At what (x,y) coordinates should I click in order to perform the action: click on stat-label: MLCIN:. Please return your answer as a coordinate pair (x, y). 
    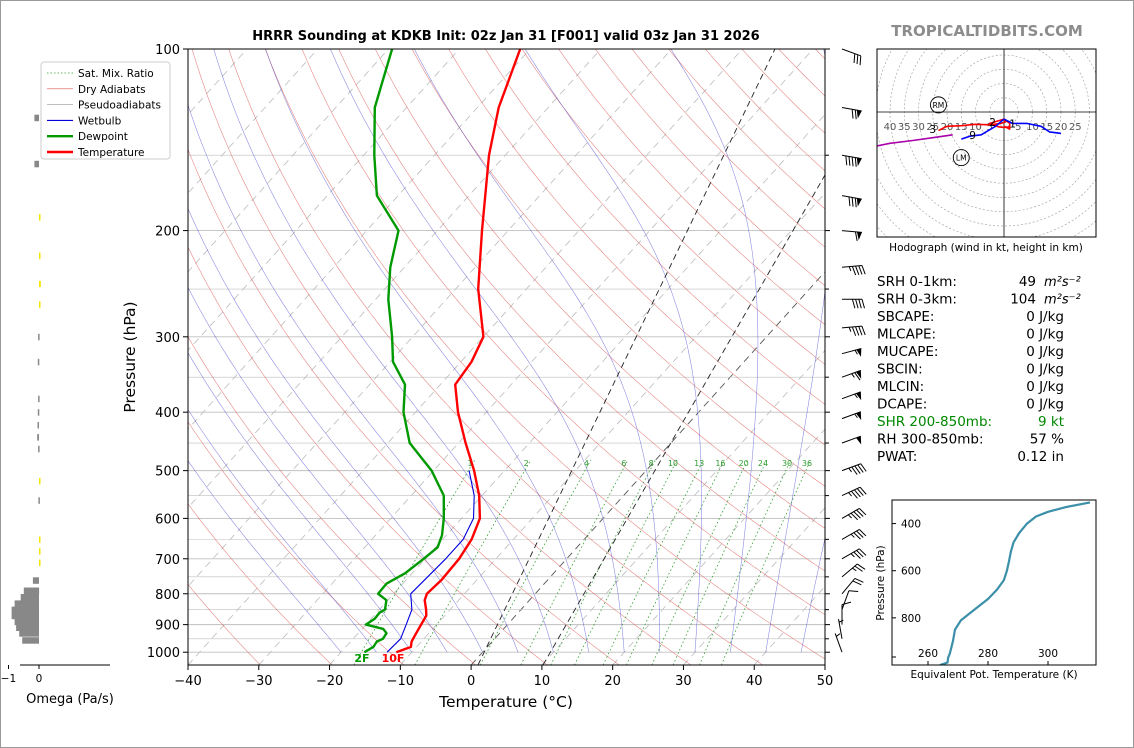
    Looking at the image, I should click on (900, 387).